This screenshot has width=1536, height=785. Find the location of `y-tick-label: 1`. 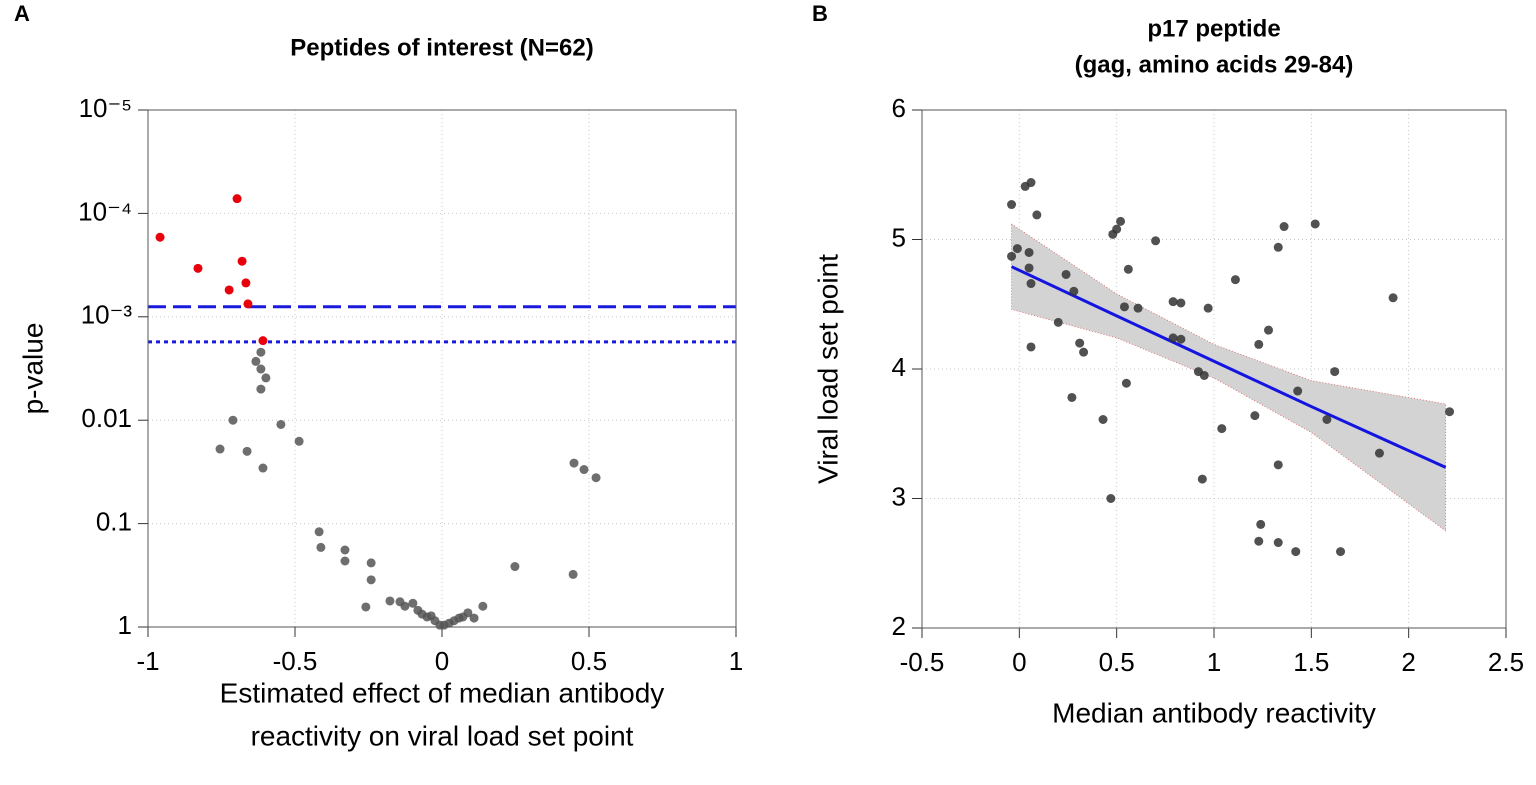

y-tick-label: 1 is located at coordinates (125, 625).